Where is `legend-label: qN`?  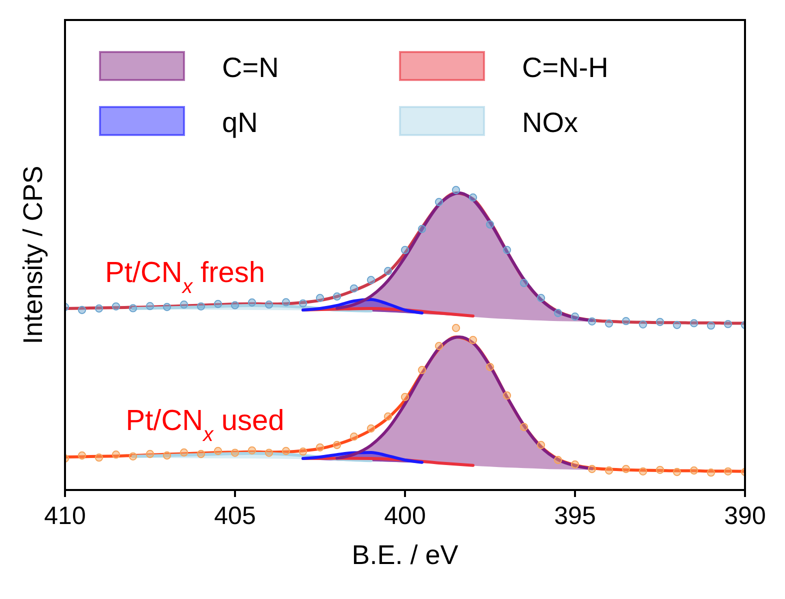 legend-label: qN is located at coordinates (240, 122).